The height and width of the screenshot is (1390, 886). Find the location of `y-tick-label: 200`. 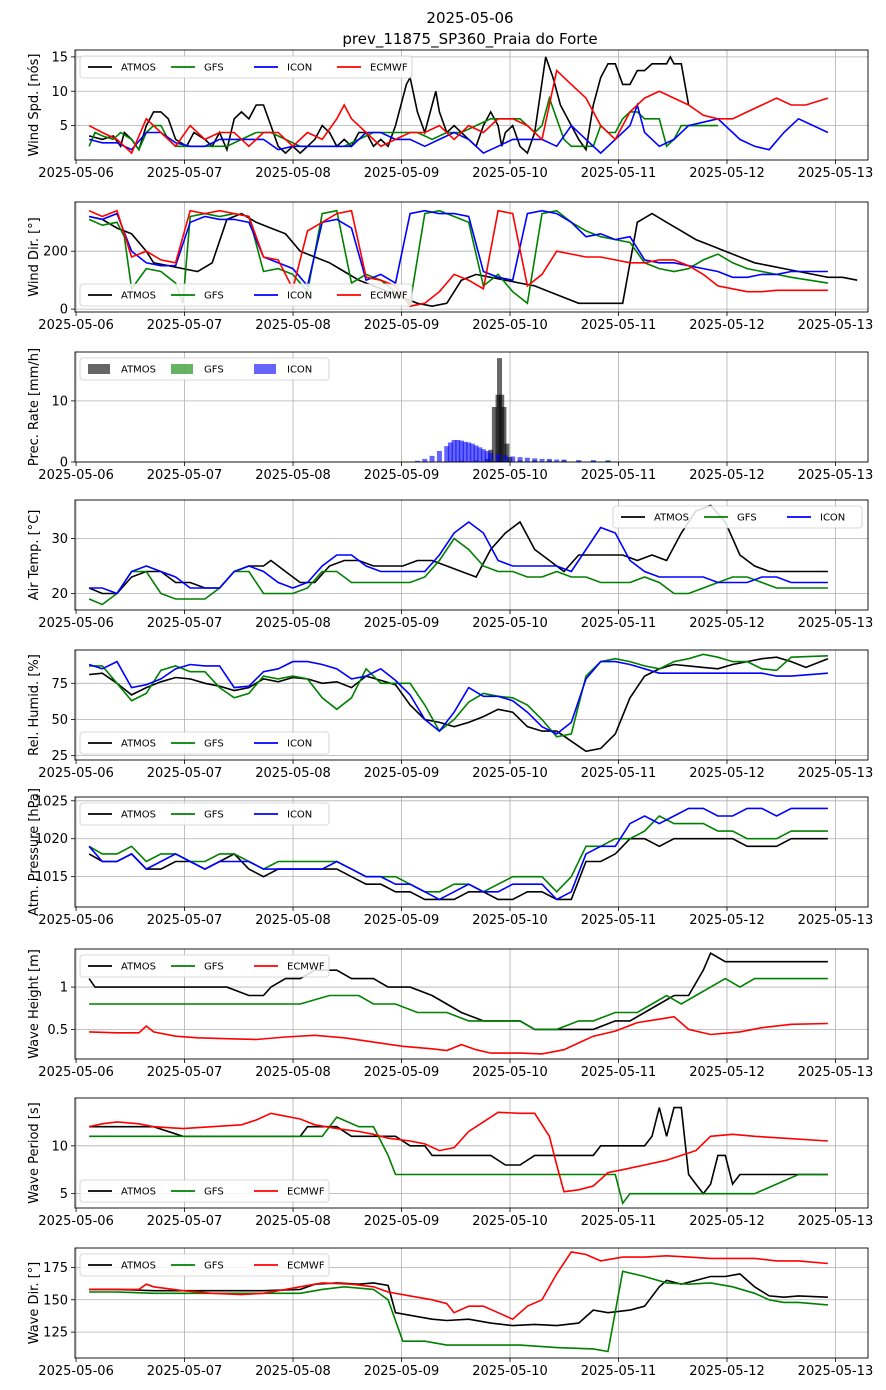

y-tick-label: 200 is located at coordinates (55, 252).